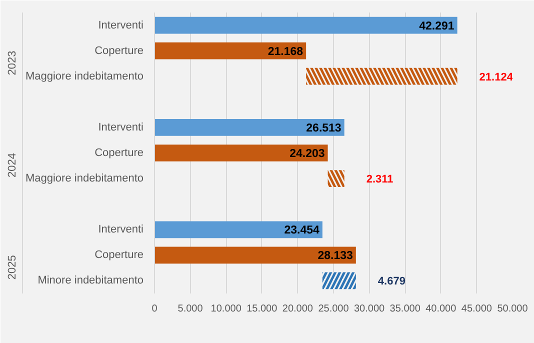 The height and width of the screenshot is (343, 534). What do you see at coordinates (405, 309) in the screenshot?
I see `x-tick-label: 35.000` at bounding box center [405, 309].